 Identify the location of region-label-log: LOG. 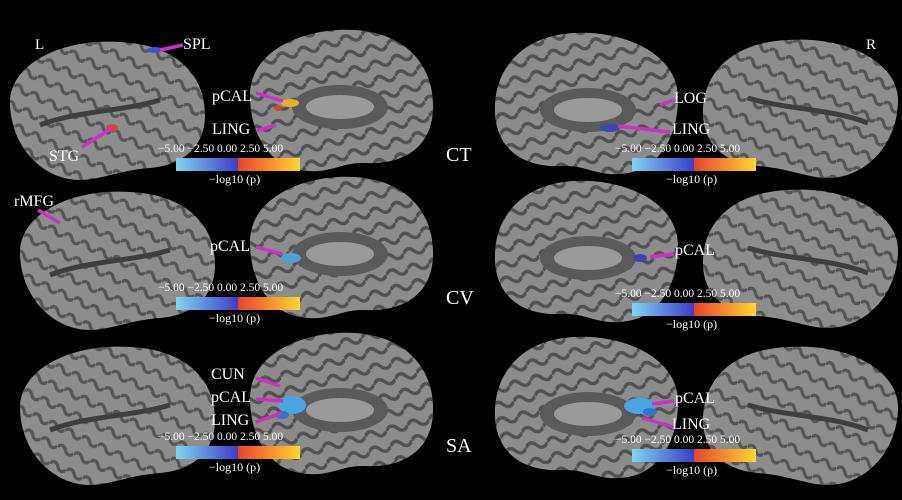
(690, 98).